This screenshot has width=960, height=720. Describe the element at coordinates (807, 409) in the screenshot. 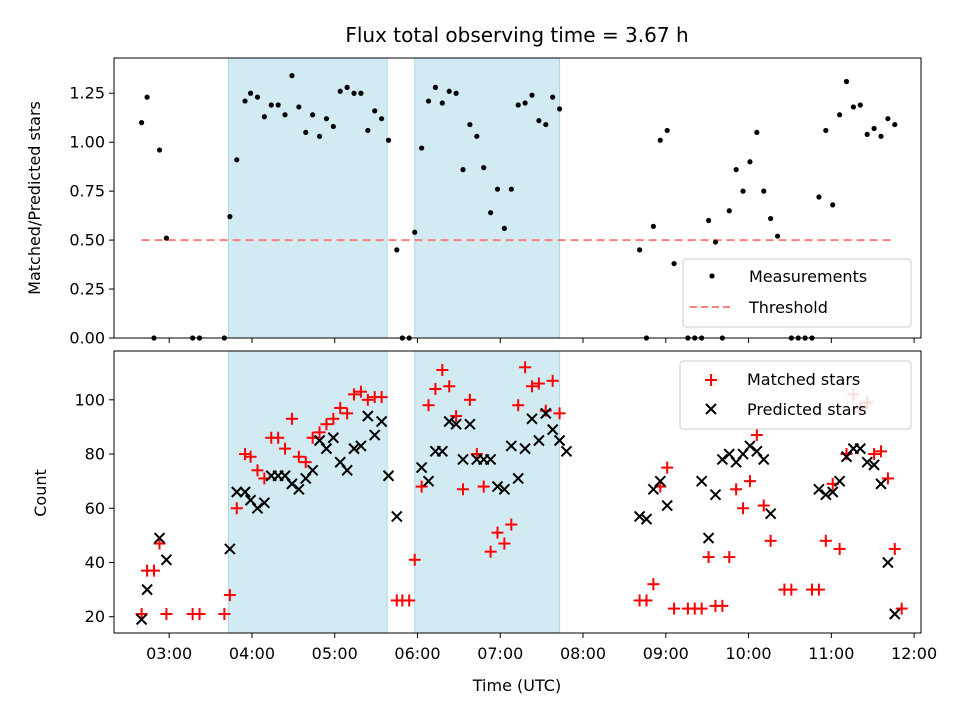

I see `legend-predicted-label: Predicted stars` at that location.